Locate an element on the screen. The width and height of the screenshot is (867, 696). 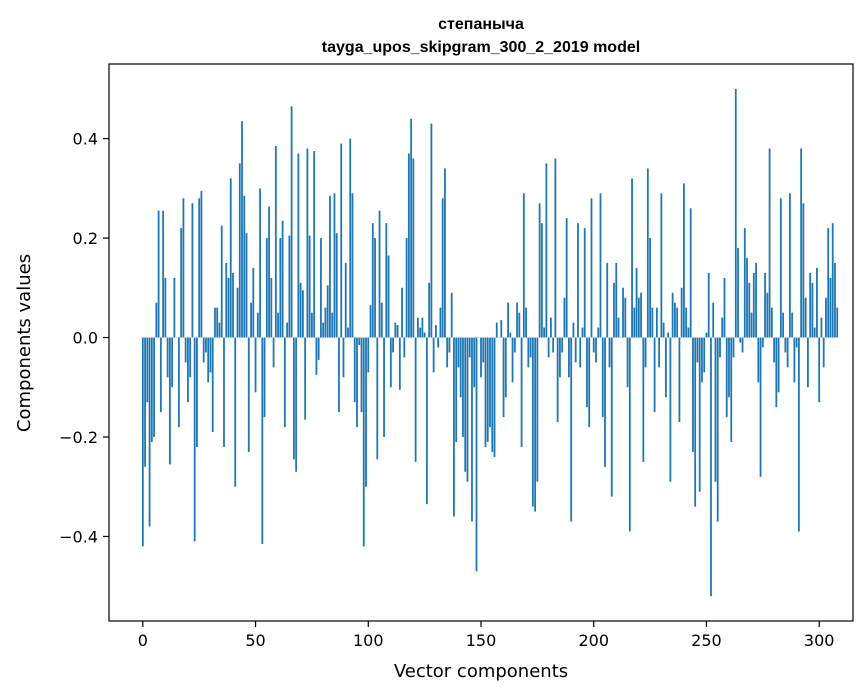
chart-title-line-1: степаныча is located at coordinates (481, 24).